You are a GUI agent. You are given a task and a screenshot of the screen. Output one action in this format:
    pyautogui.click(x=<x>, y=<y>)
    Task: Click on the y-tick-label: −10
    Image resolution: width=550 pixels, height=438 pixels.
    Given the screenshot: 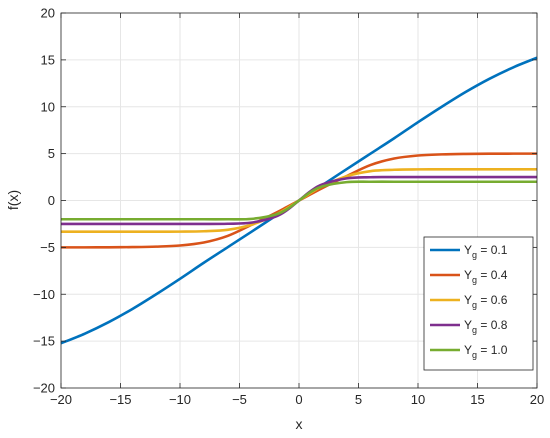 What is the action you would take?
    pyautogui.click(x=44, y=294)
    